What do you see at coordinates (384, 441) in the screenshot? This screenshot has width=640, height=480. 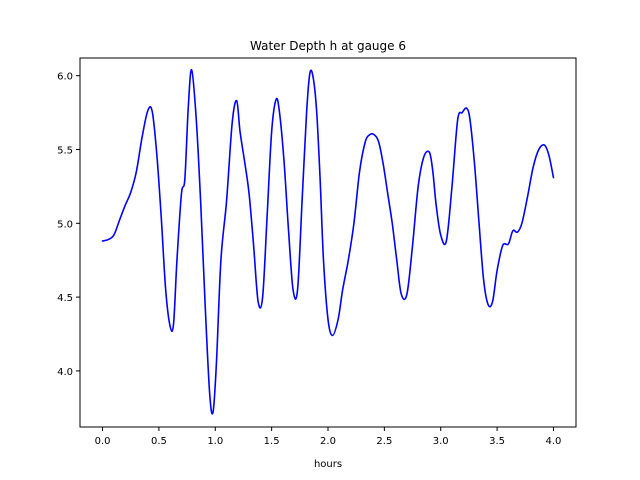 I see `x-tick-label: 2.5` at bounding box center [384, 441].